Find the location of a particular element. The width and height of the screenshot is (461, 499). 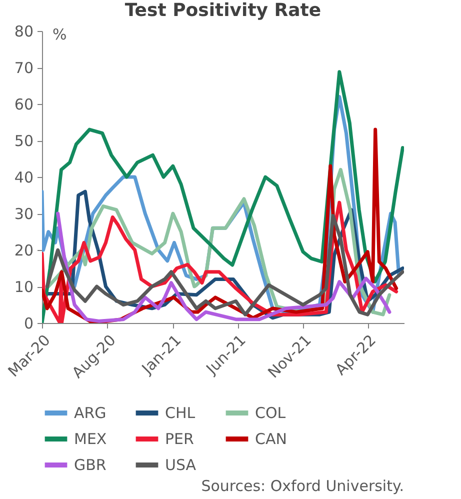

legend-label: MEX is located at coordinates (90, 439).